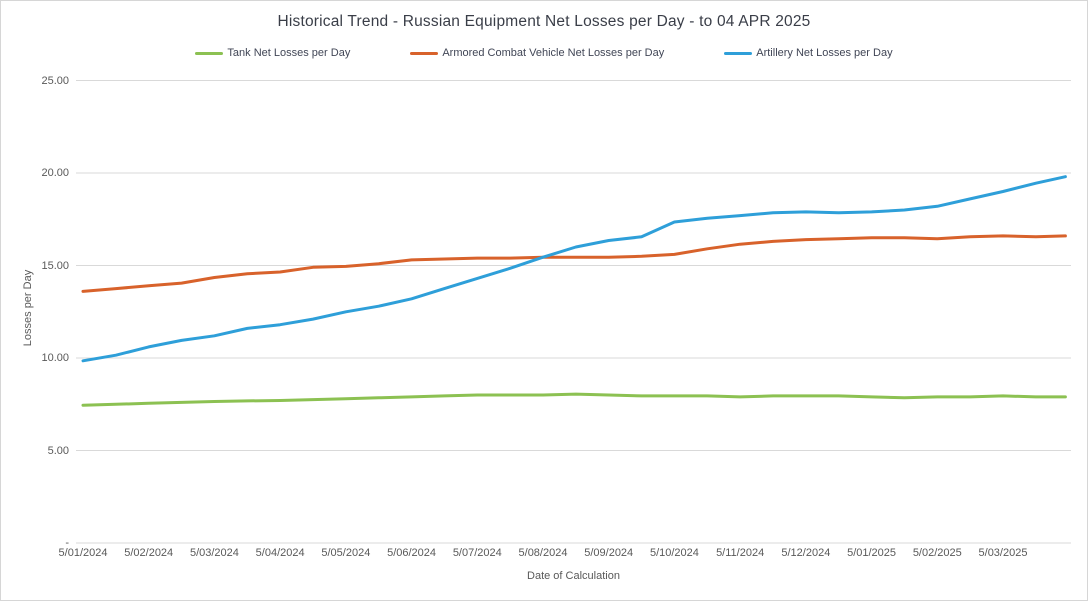  What do you see at coordinates (58, 450) in the screenshot?
I see `y-tick-label: 5.00` at bounding box center [58, 450].